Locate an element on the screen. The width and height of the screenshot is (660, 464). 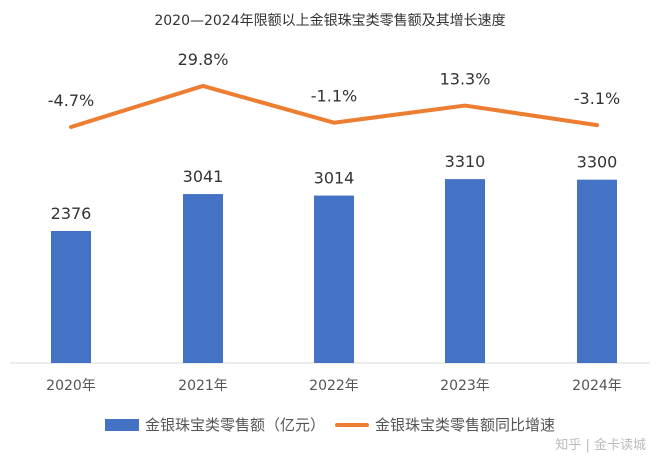
line-data-label: 13.3% is located at coordinates (465, 79).